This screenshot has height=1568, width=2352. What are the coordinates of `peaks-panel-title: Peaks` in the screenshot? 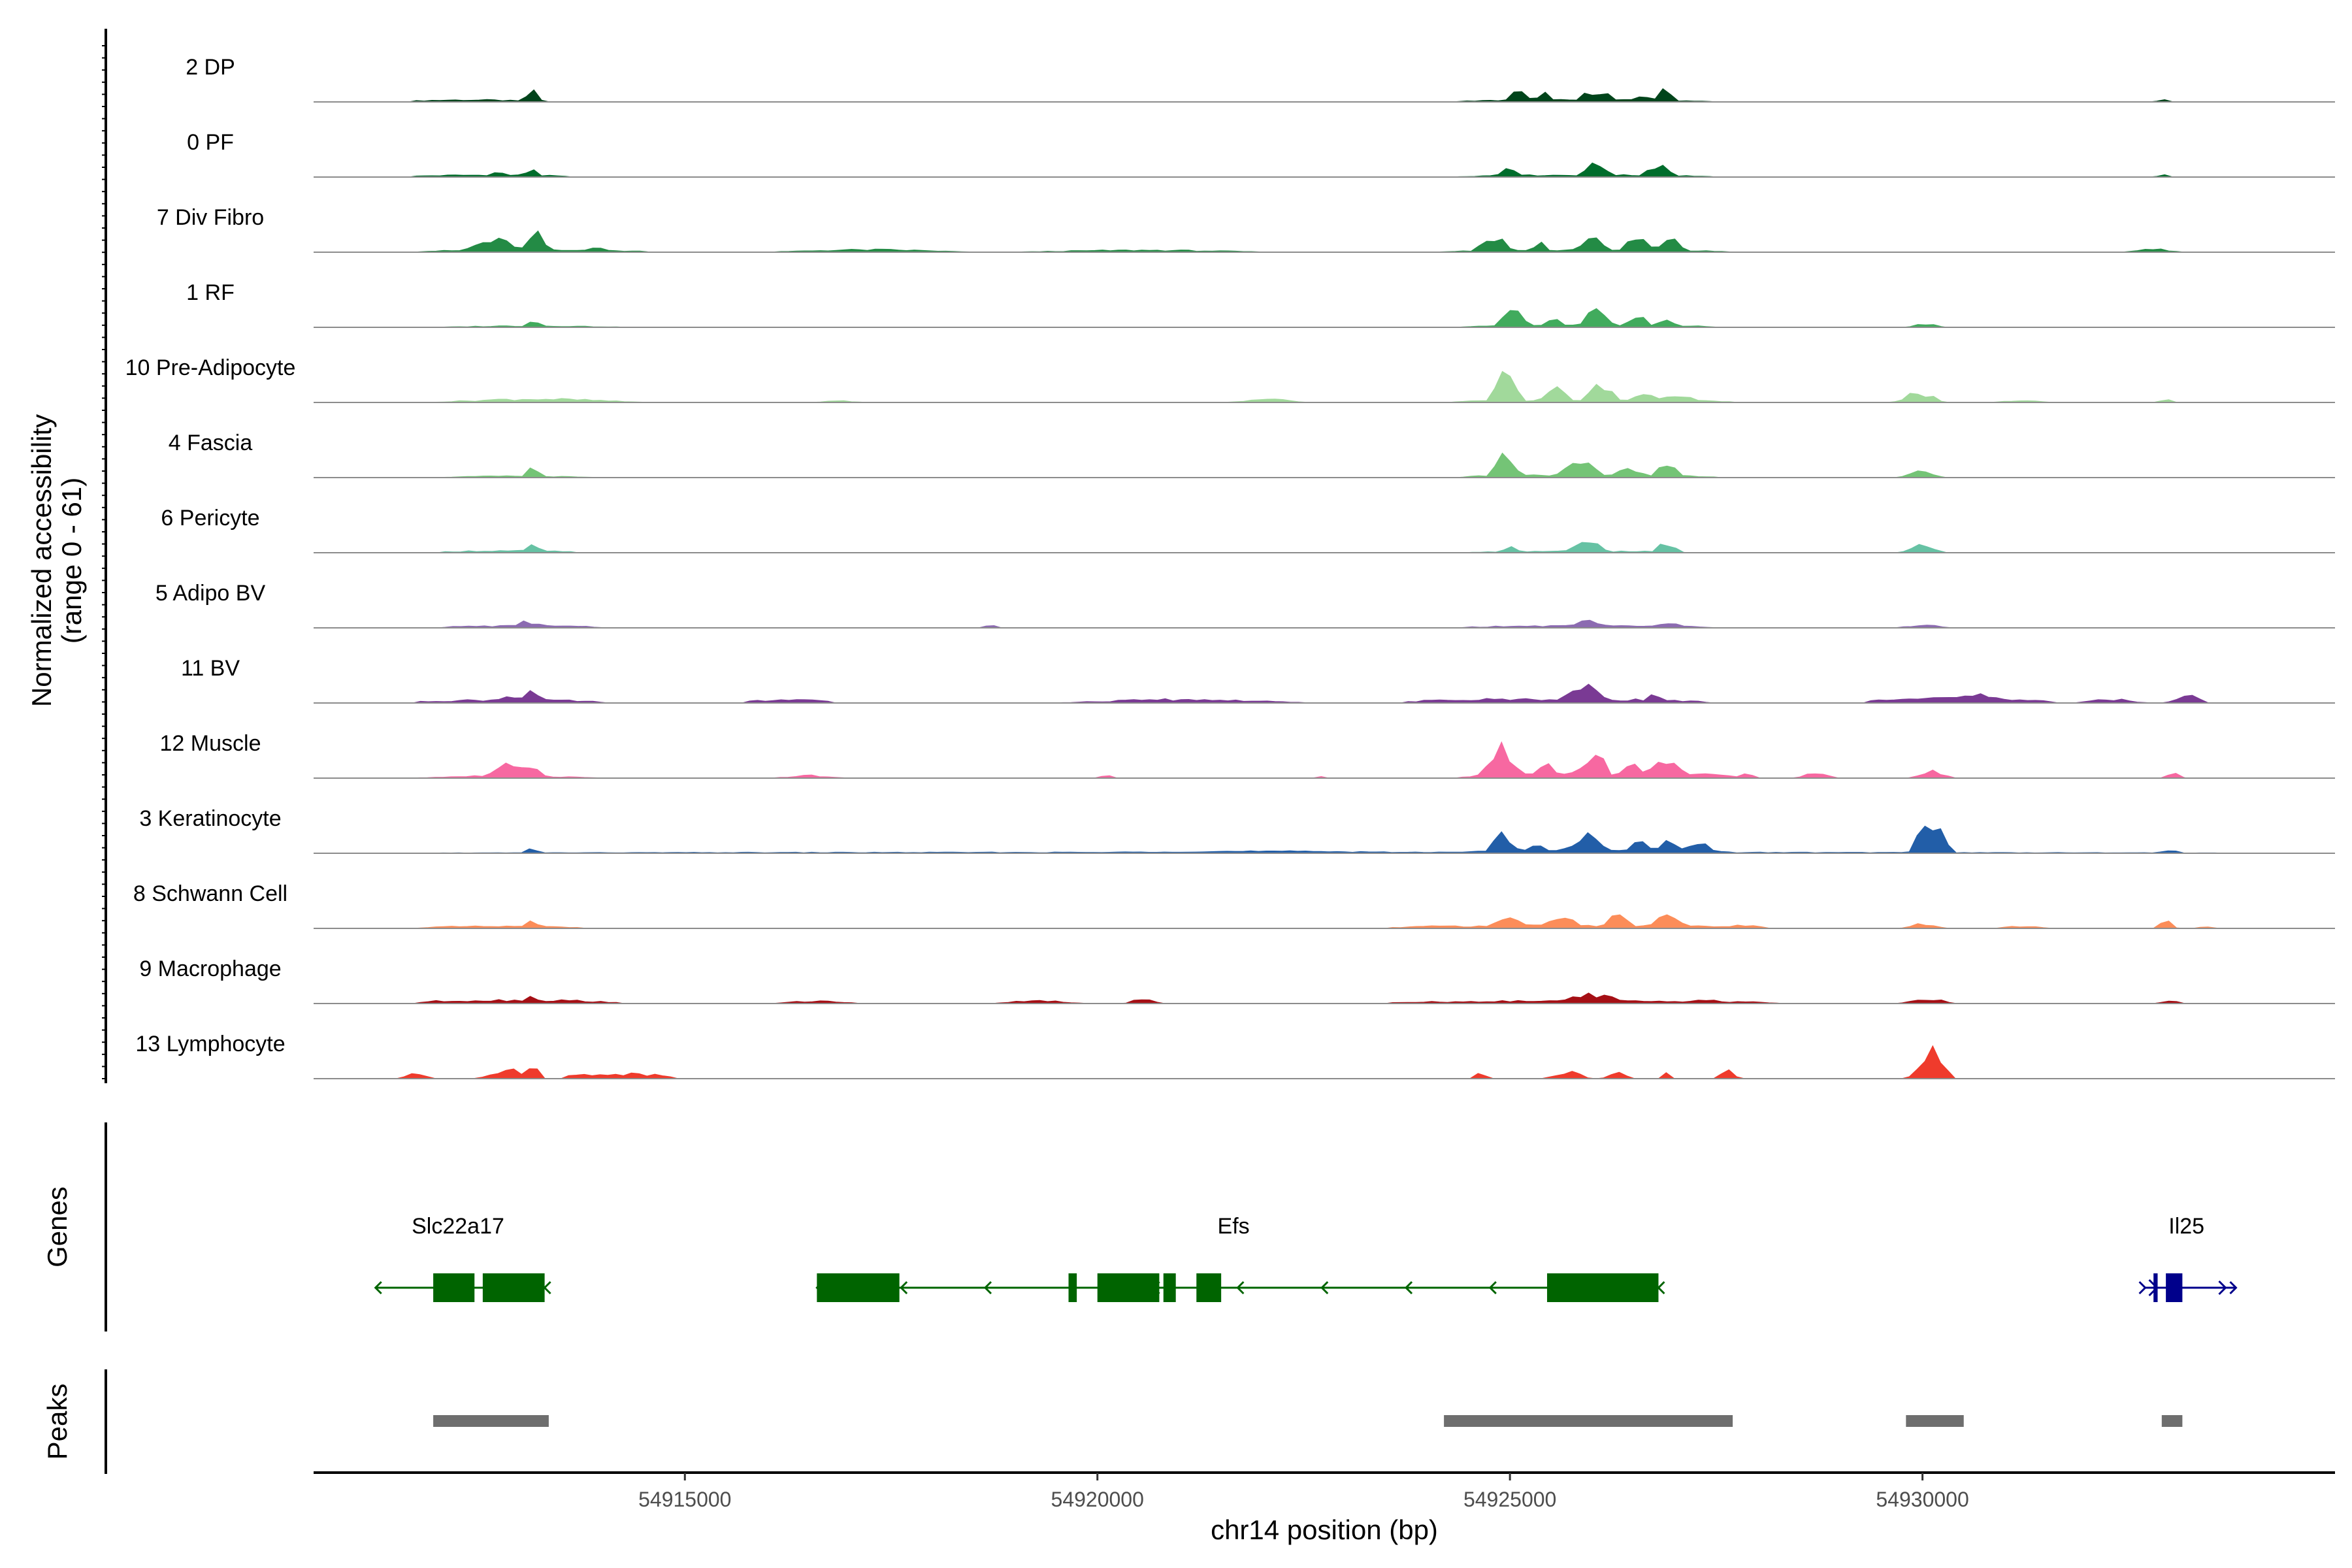 It's located at (57, 1422).